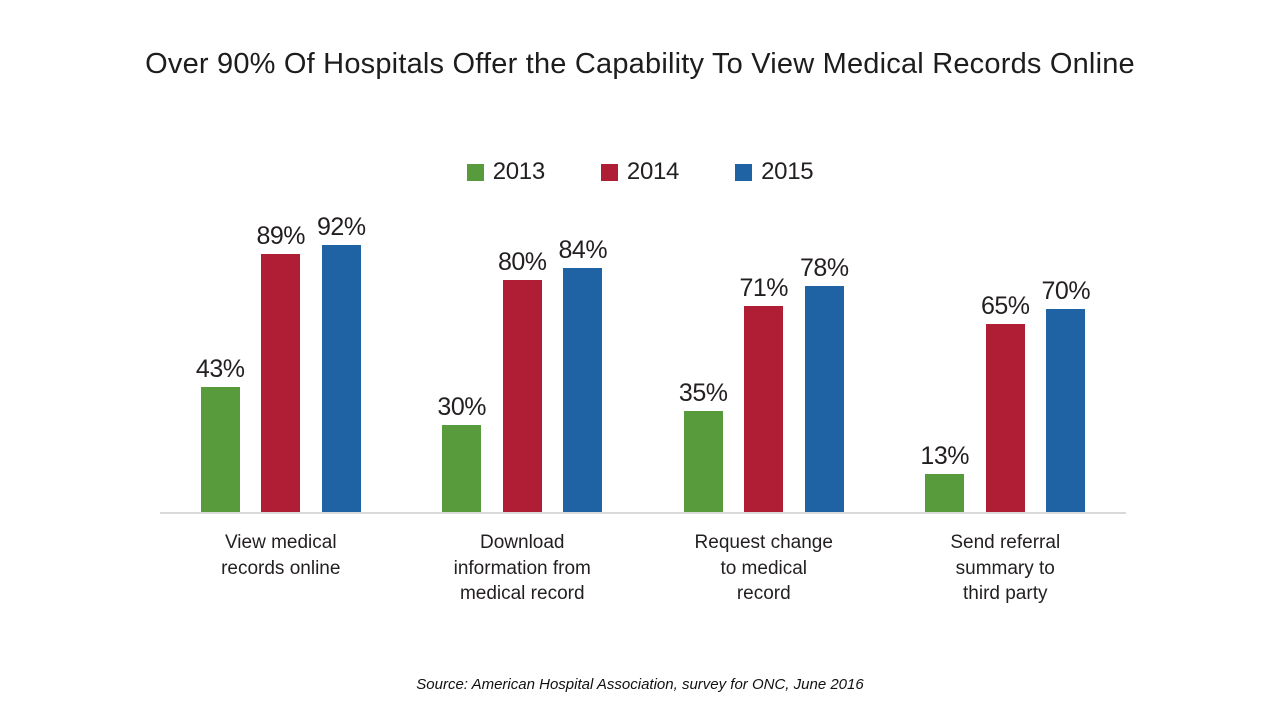  Describe the element at coordinates (744, 172) in the screenshot. I see `legend-swatch-2015` at that location.